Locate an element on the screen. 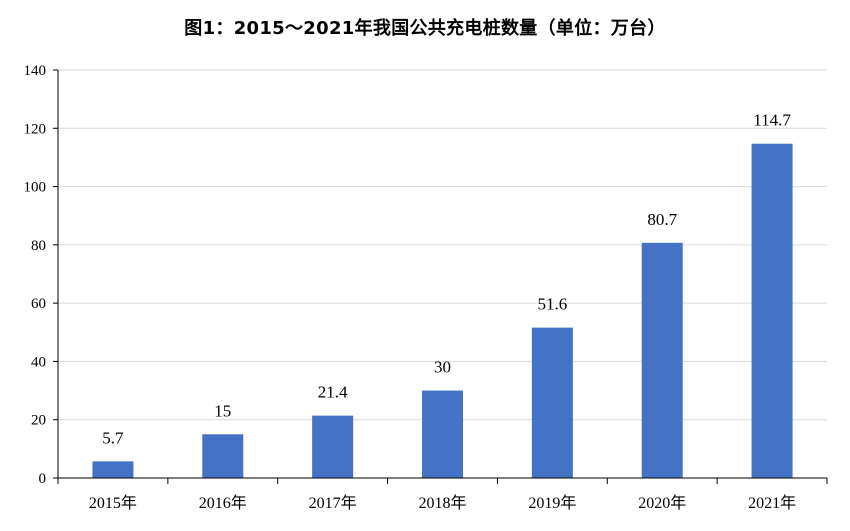  data-label: 21.4 is located at coordinates (333, 392).